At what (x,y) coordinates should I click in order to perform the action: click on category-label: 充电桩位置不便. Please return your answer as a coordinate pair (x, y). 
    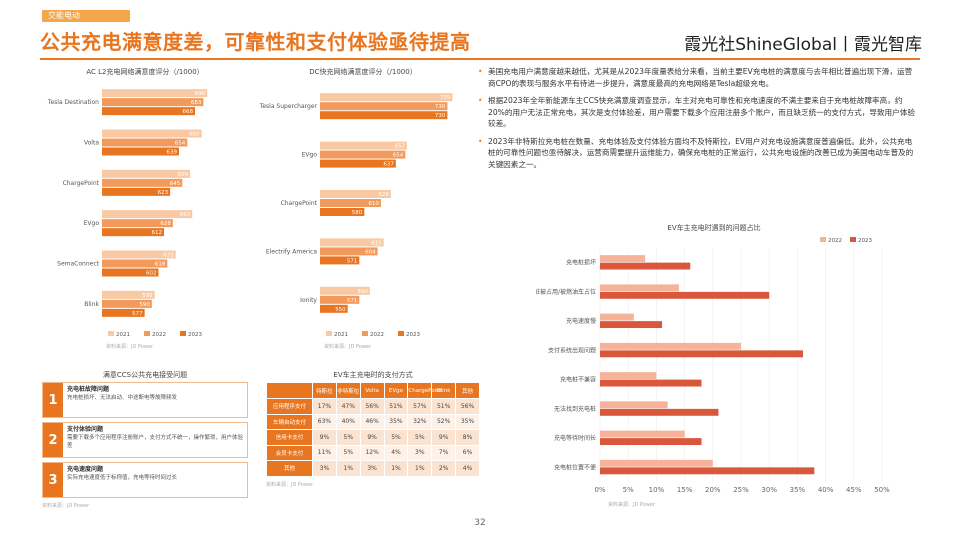
    Looking at the image, I should click on (575, 467).